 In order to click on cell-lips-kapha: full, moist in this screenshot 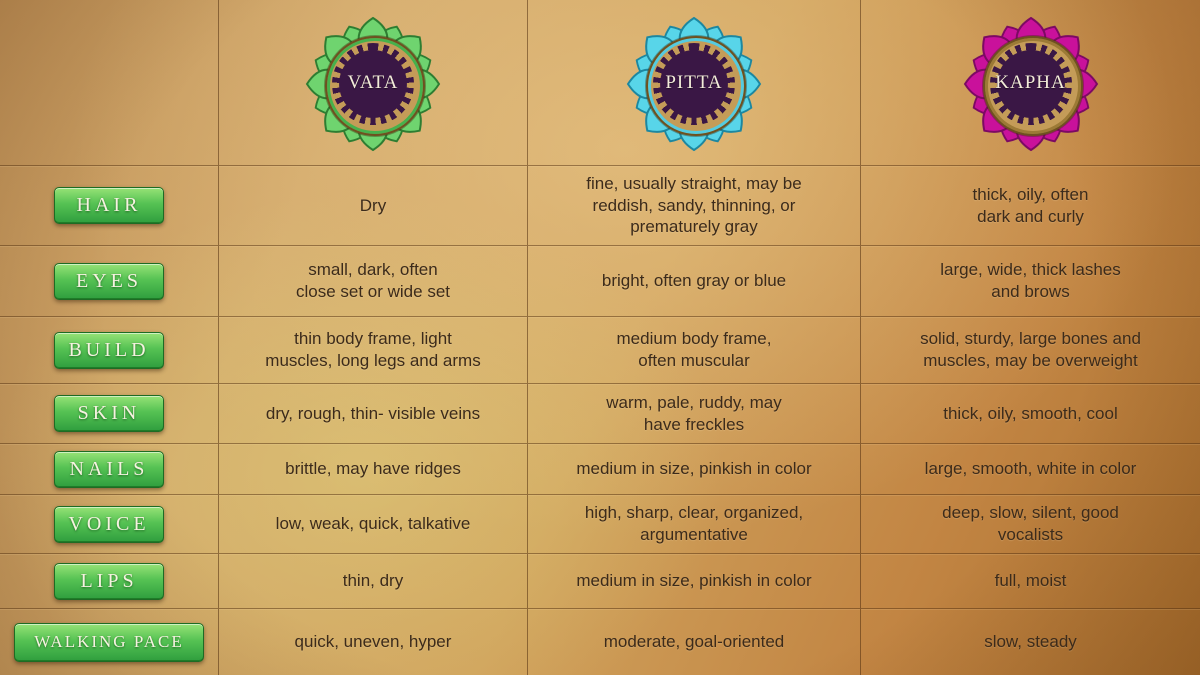, I will do `click(1030, 580)`.